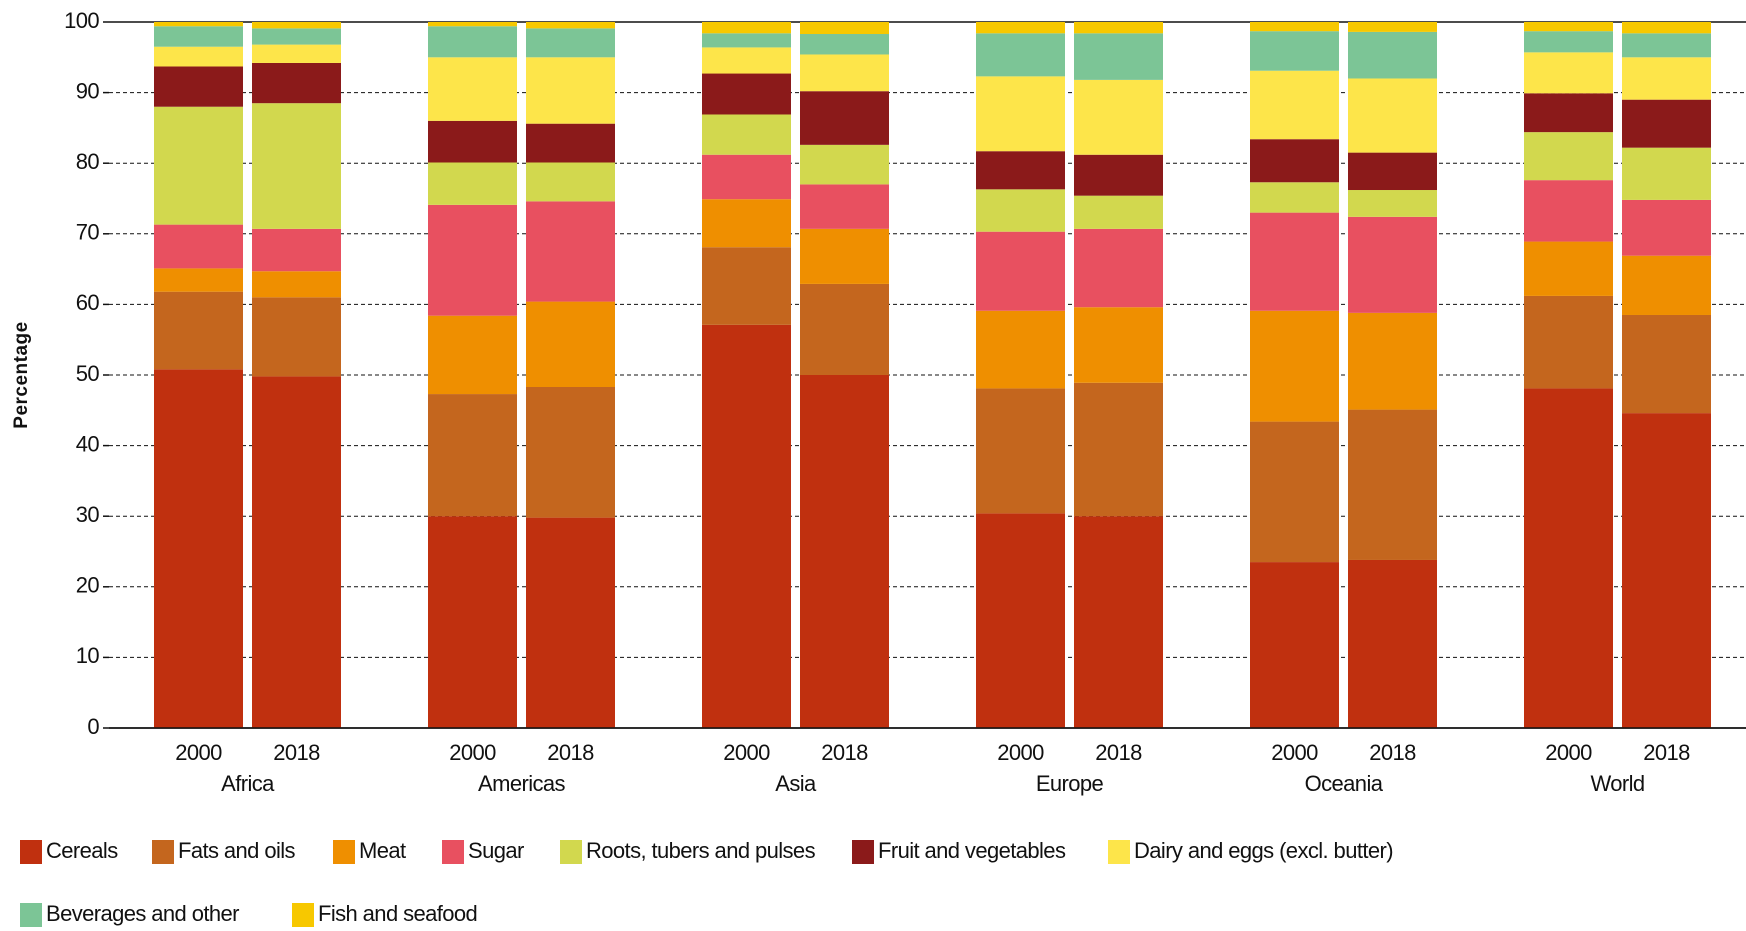  Describe the element at coordinates (1617, 783) in the screenshot. I see `group-label: World` at that location.